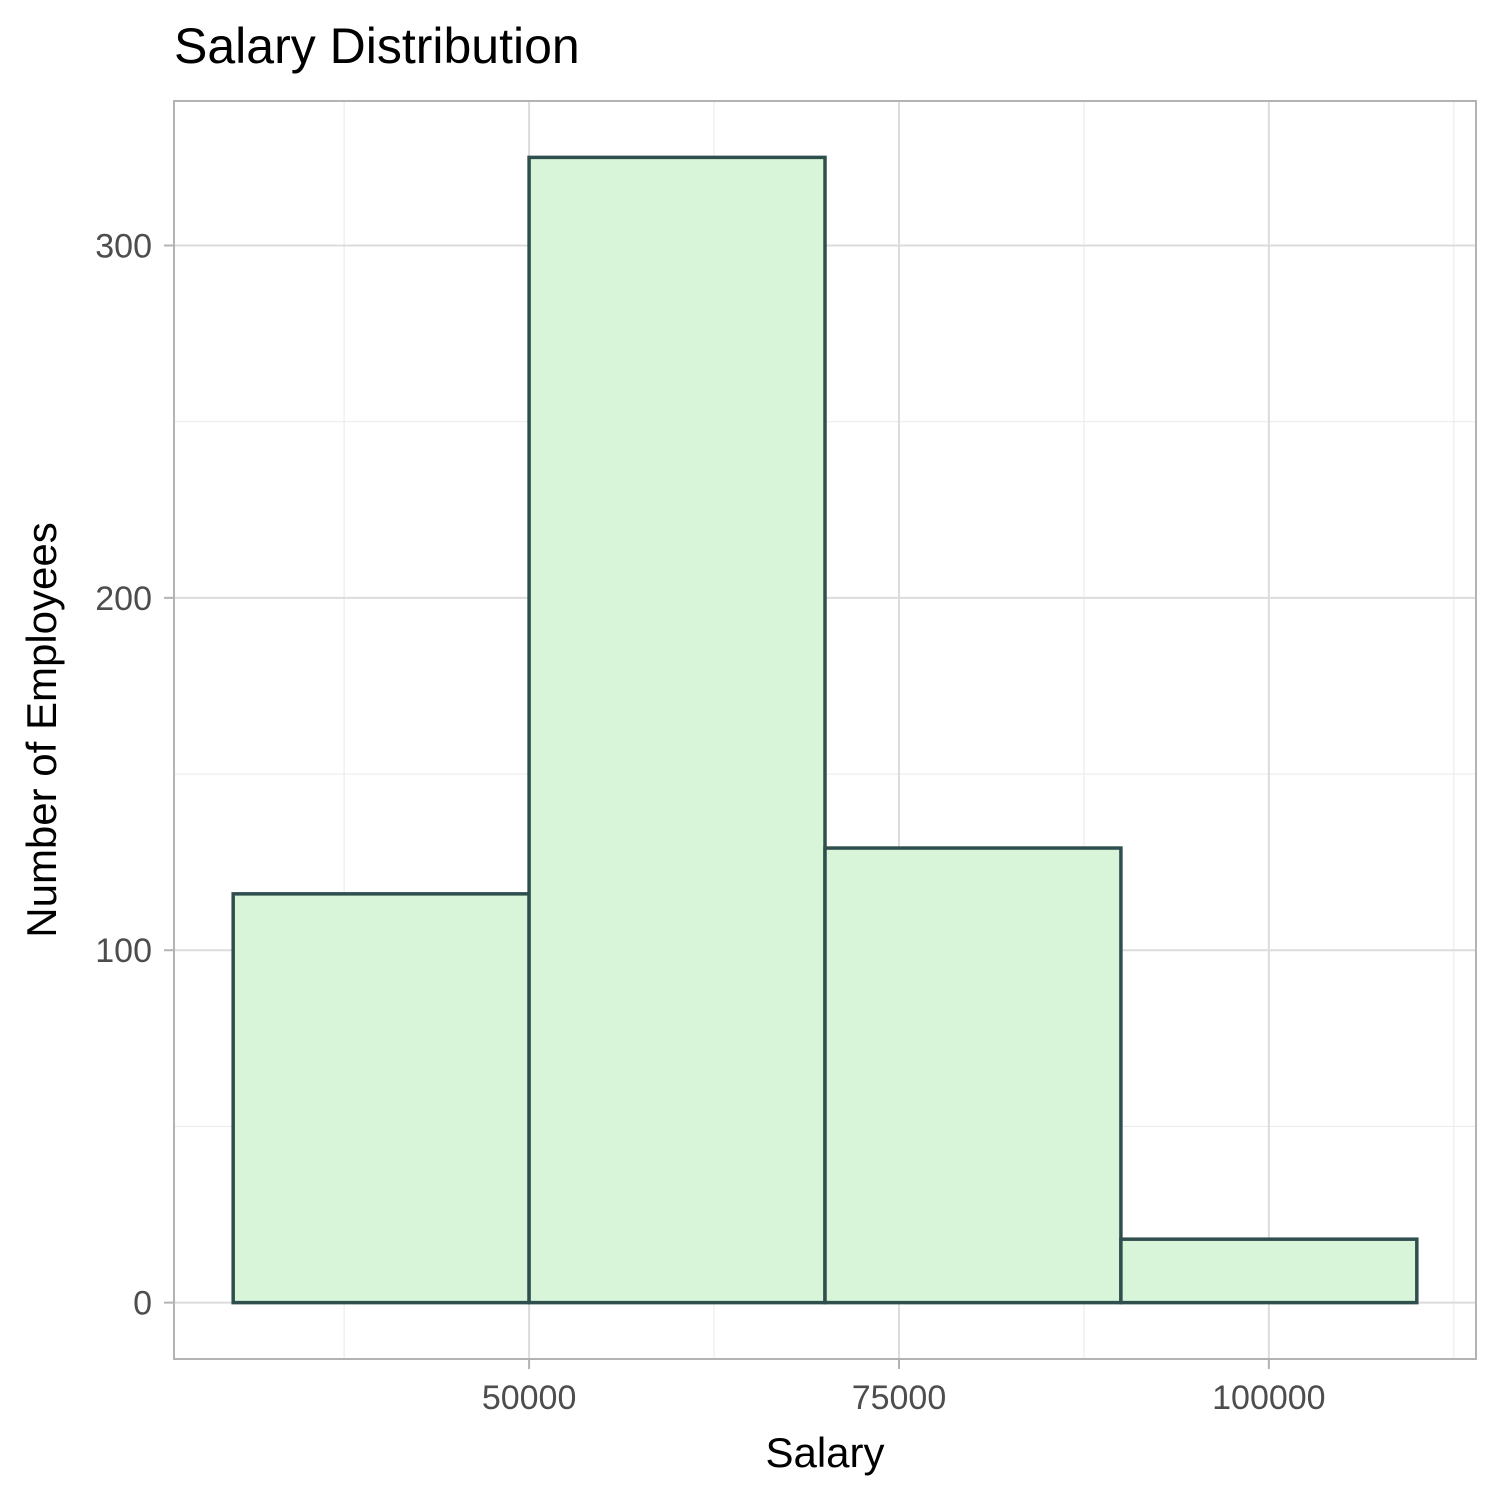  I want to click on y-tick-label: 100, so click(123, 951).